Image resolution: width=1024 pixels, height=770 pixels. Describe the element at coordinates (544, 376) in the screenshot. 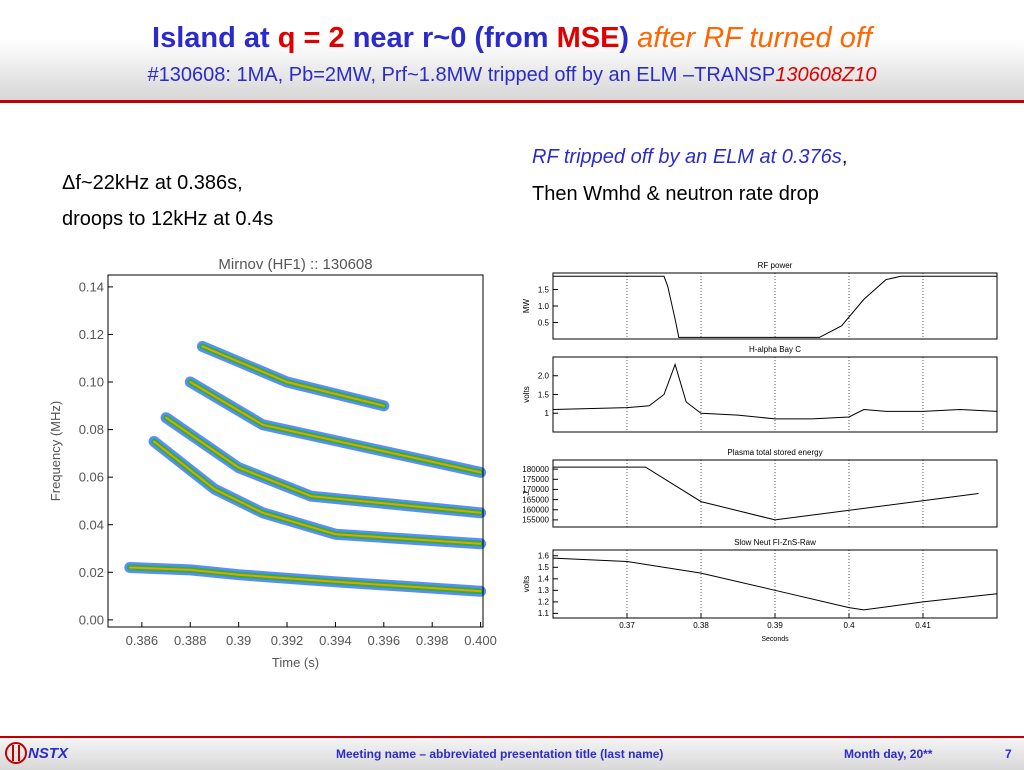

I see `y-tick-label: 2.0` at that location.